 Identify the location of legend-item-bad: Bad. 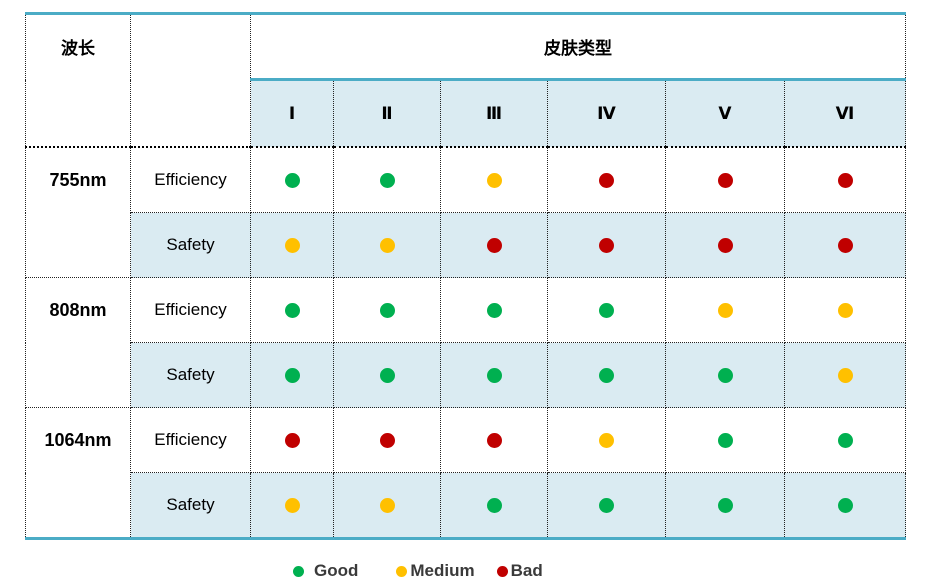
(519, 571).